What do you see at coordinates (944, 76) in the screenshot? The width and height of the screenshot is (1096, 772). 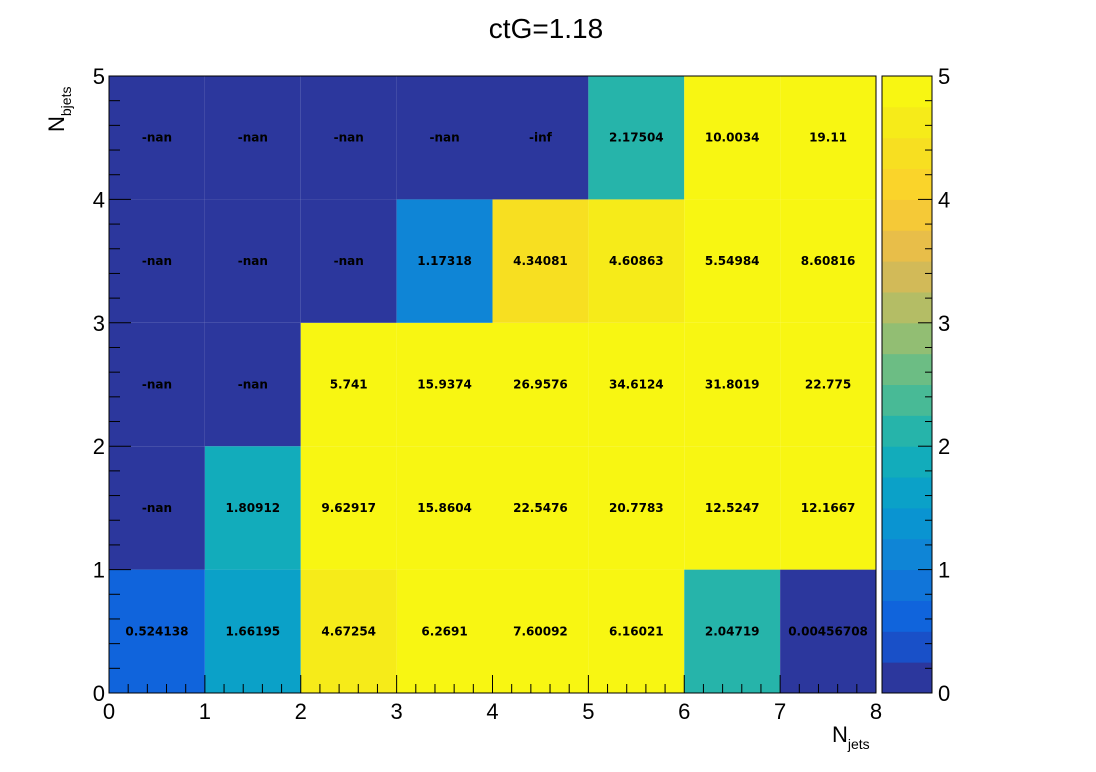 I see `colorbar-tick-label: 5` at bounding box center [944, 76].